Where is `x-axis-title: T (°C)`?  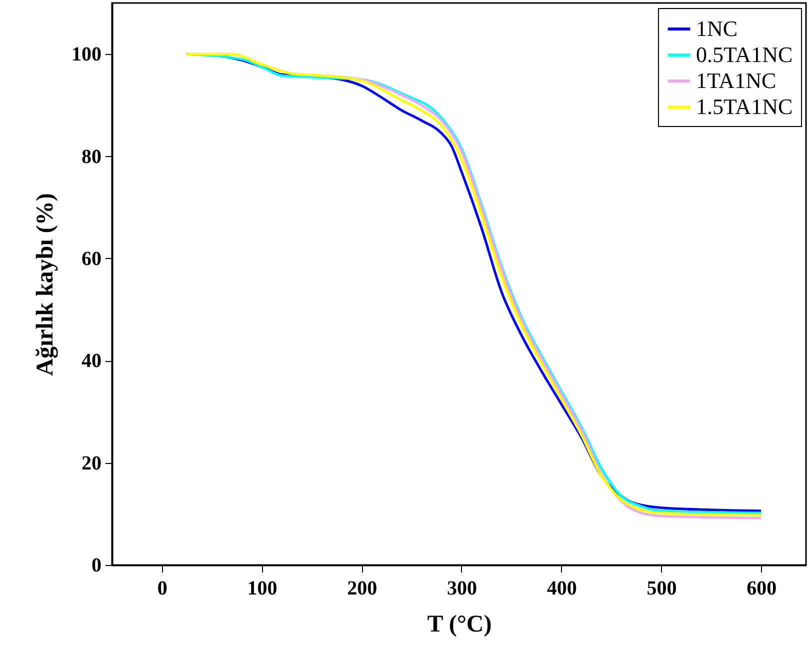 x-axis-title: T (°C) is located at coordinates (459, 625).